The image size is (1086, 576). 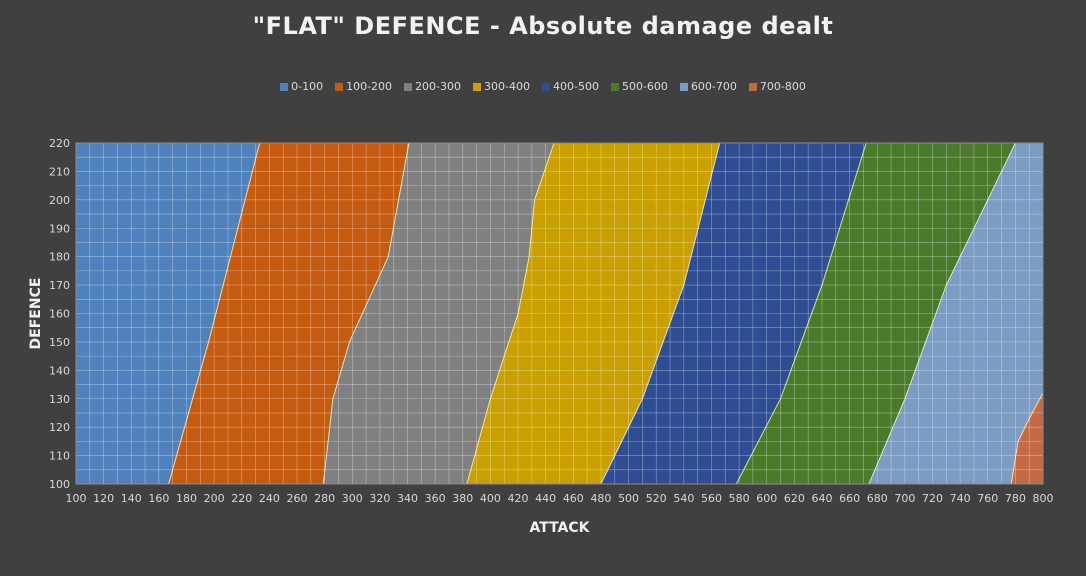 I want to click on x-tick-label: 580, so click(x=739, y=498).